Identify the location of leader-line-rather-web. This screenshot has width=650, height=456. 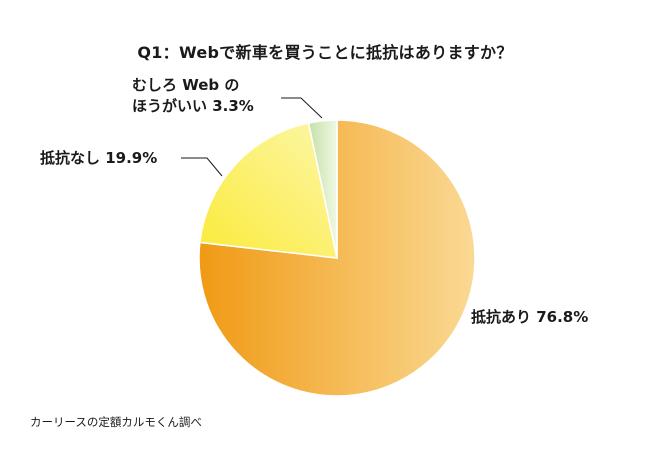
(302, 108).